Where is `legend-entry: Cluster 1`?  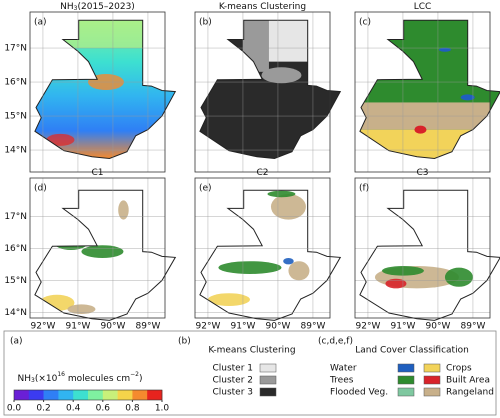 legend-entry: Cluster 1 is located at coordinates (232, 369).